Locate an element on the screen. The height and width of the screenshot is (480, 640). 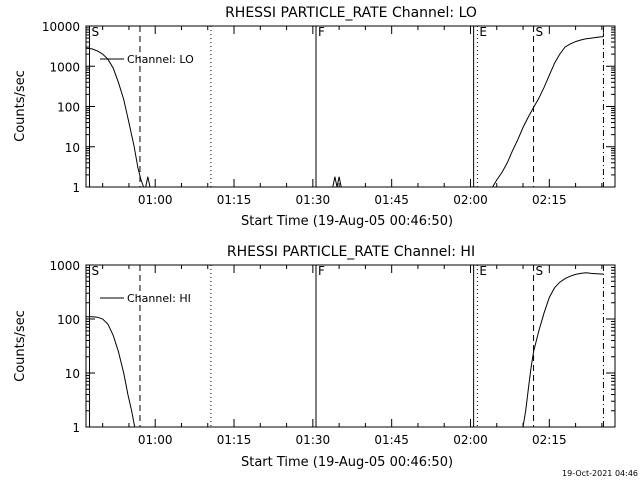
legend-label: Channel: LO is located at coordinates (160, 59).